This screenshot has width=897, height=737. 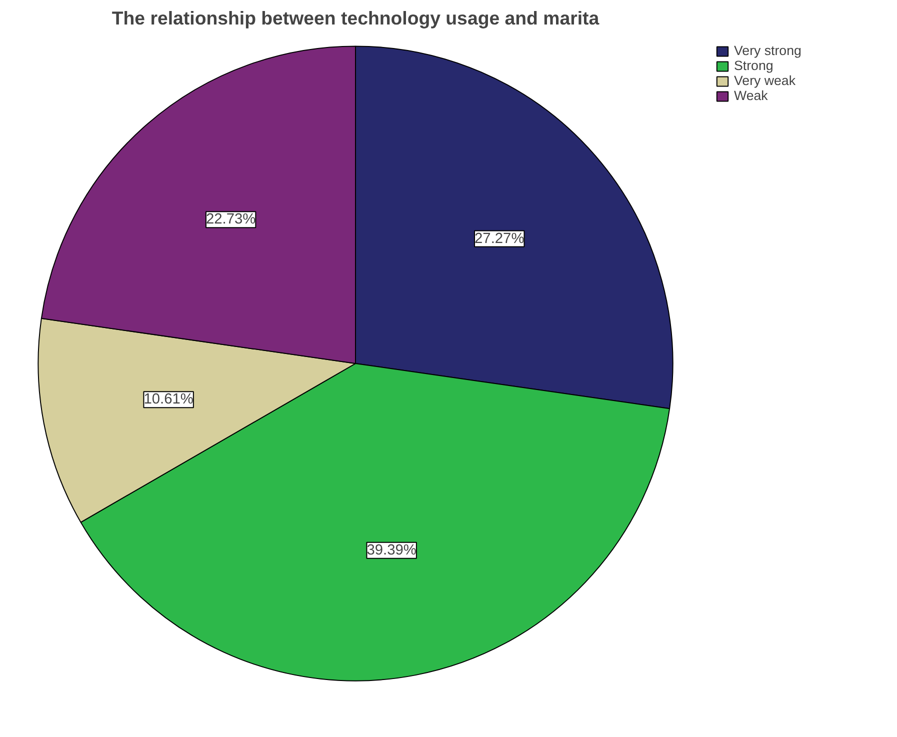 What do you see at coordinates (356, 18) in the screenshot?
I see `chart-title: The relationship between technology usage and marita` at bounding box center [356, 18].